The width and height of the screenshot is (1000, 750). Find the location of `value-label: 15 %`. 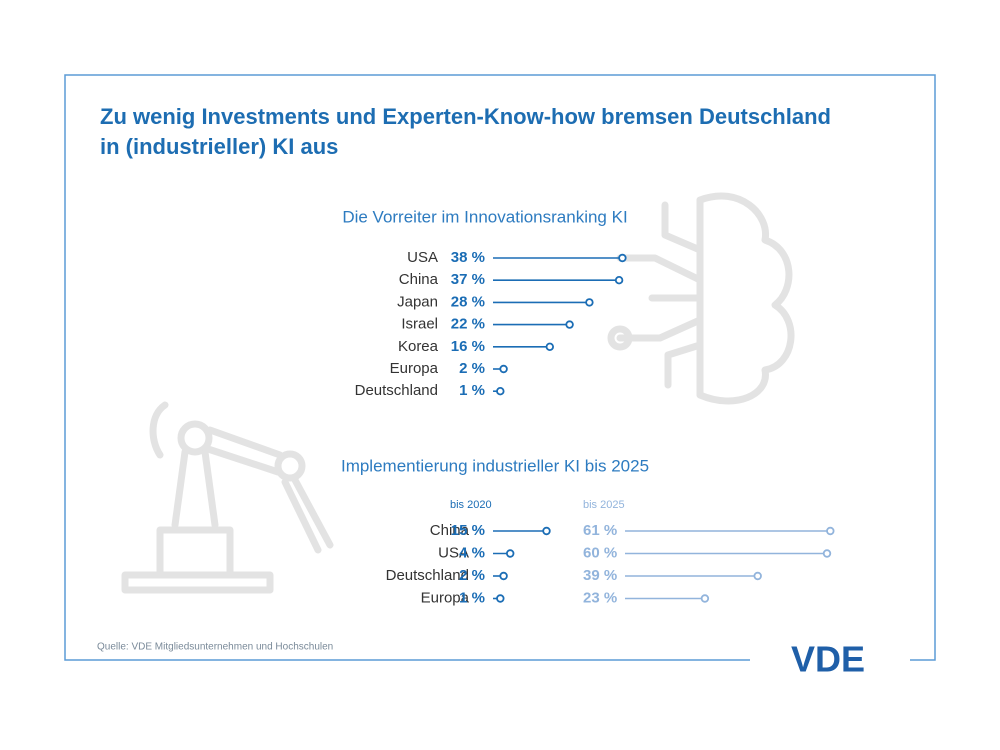

value-label: 15 % is located at coordinates (468, 530).